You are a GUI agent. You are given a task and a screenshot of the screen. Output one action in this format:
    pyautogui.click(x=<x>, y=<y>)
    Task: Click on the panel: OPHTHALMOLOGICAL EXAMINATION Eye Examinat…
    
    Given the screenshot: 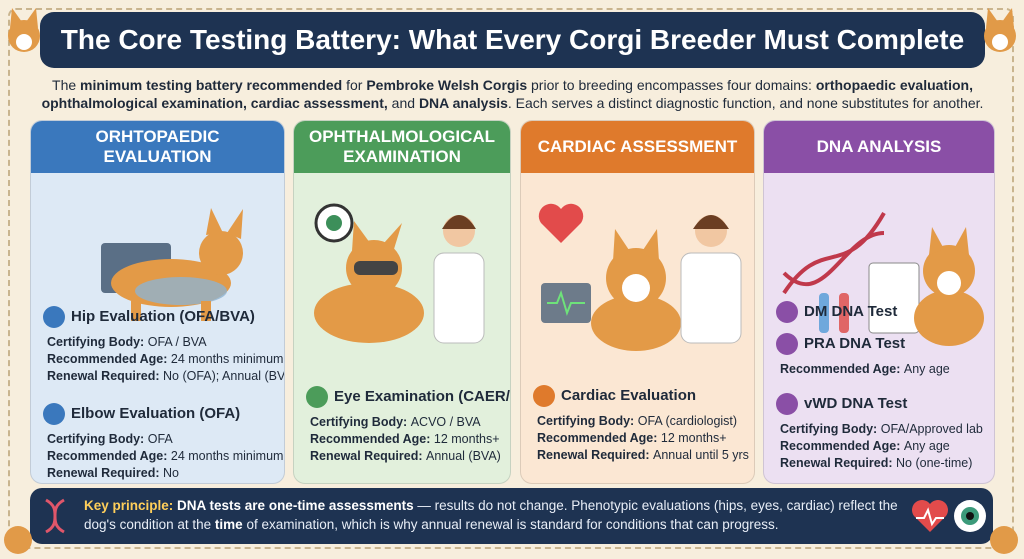 What is the action you would take?
    pyautogui.click(x=402, y=302)
    